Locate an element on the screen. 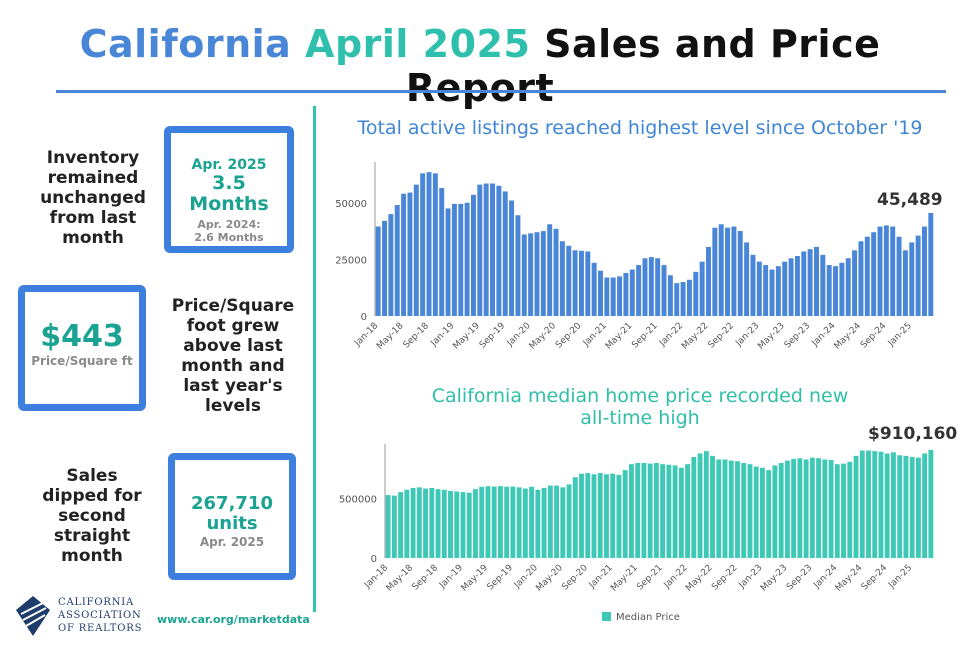  inventory-desc-line: Inventory is located at coordinates (93, 158).